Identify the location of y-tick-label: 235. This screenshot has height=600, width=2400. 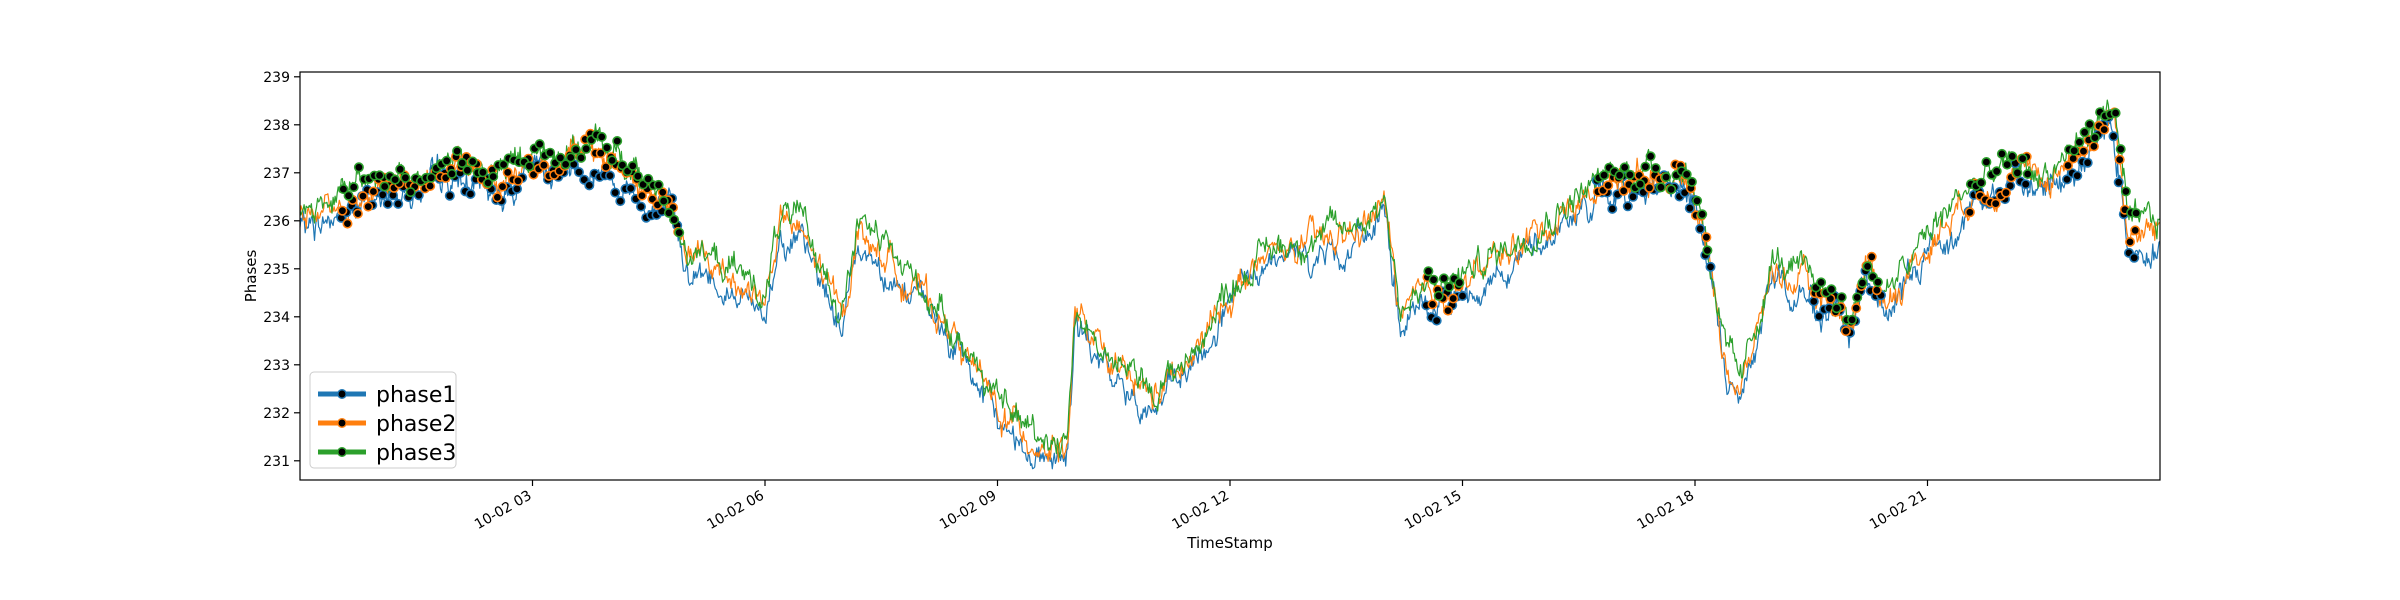
(276, 270).